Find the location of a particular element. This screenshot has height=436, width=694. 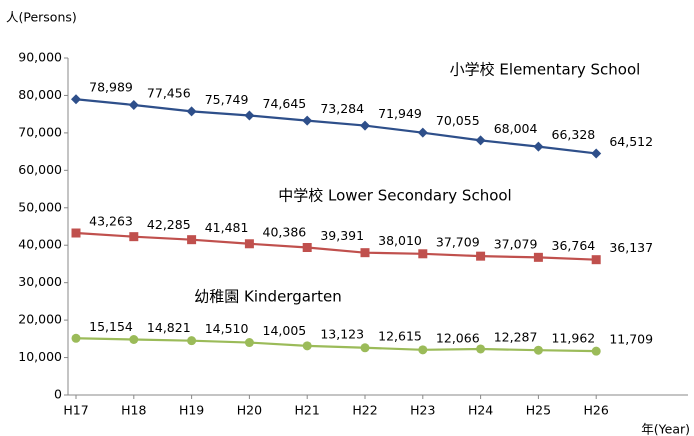

value-label: 12,066 is located at coordinates (458, 337).